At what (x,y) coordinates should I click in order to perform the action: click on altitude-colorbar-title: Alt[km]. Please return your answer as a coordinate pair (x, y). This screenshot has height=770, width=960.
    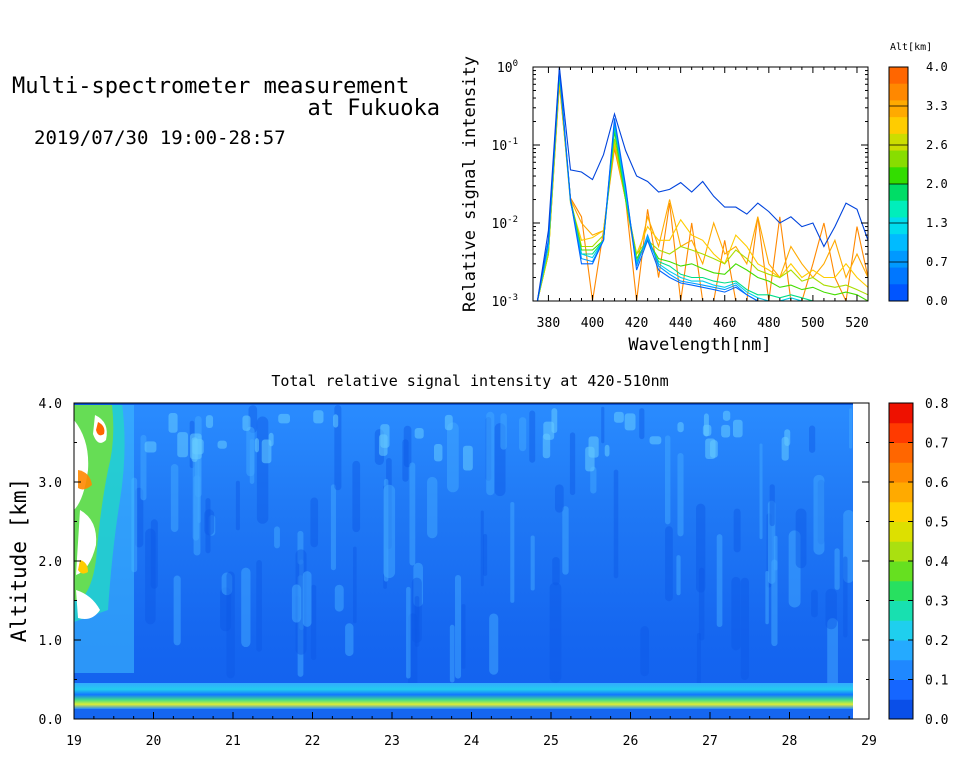
    Looking at the image, I should click on (911, 47).